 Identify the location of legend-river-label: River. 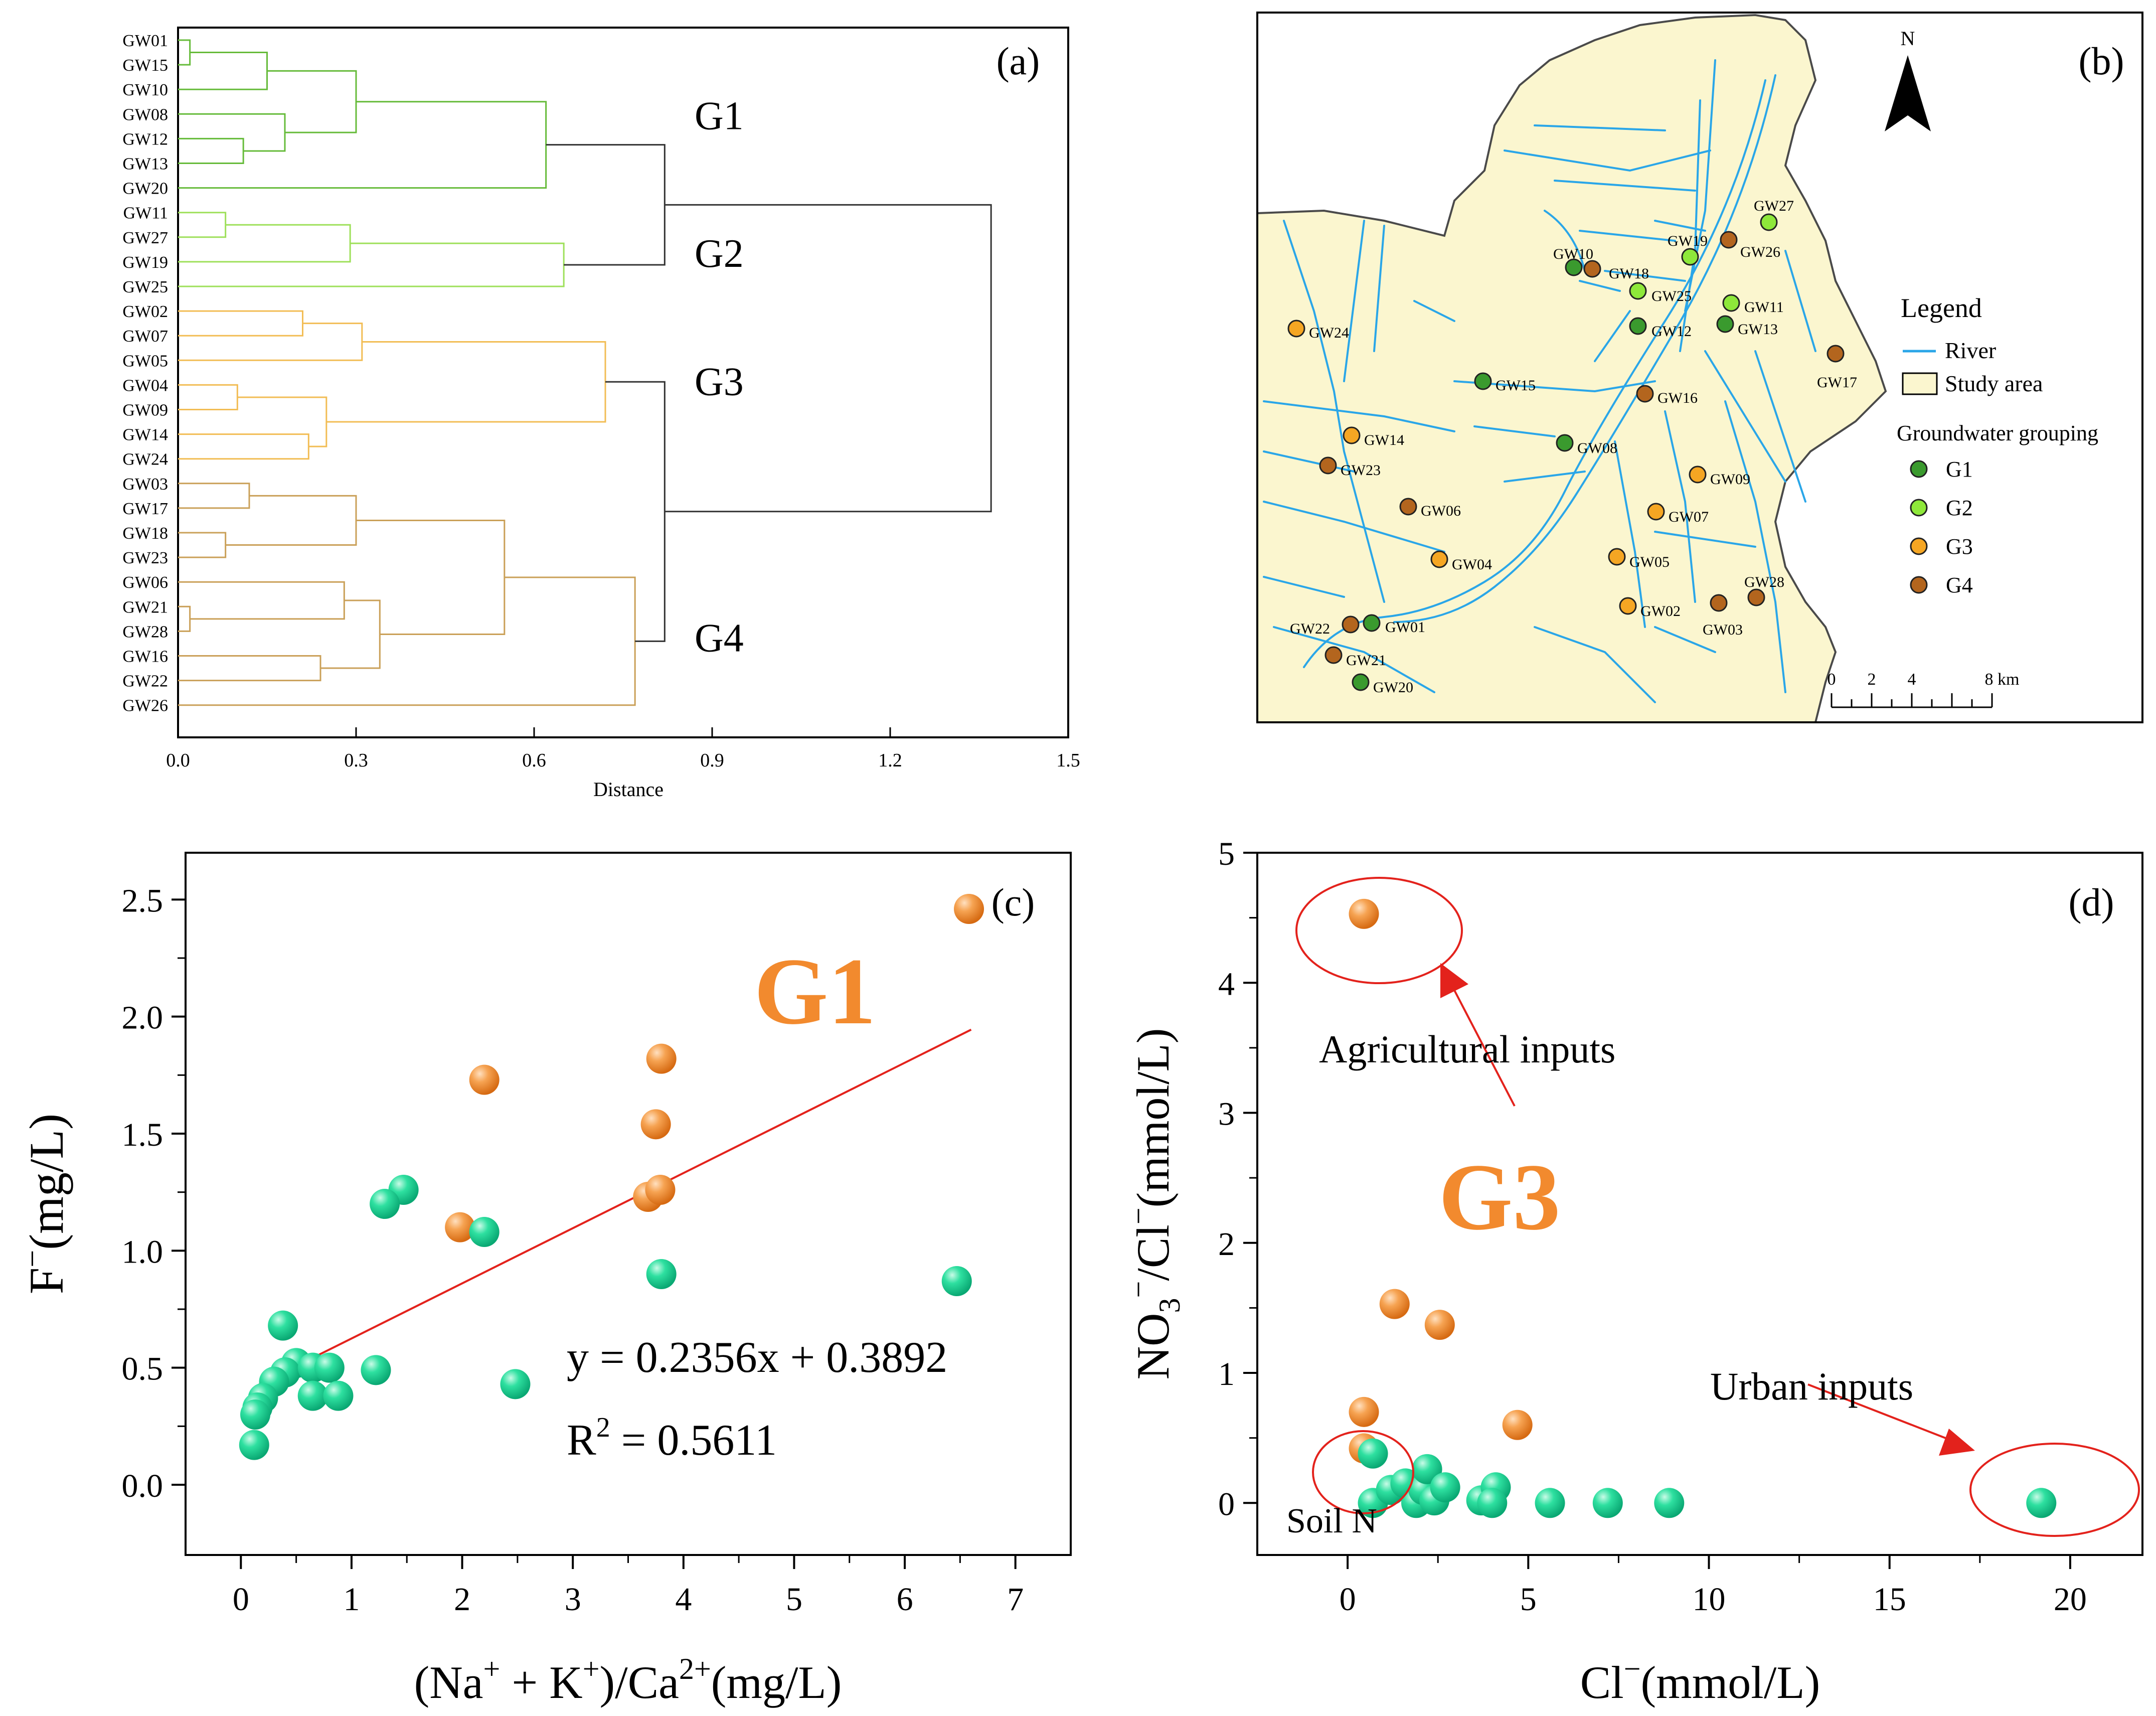
(1970, 350).